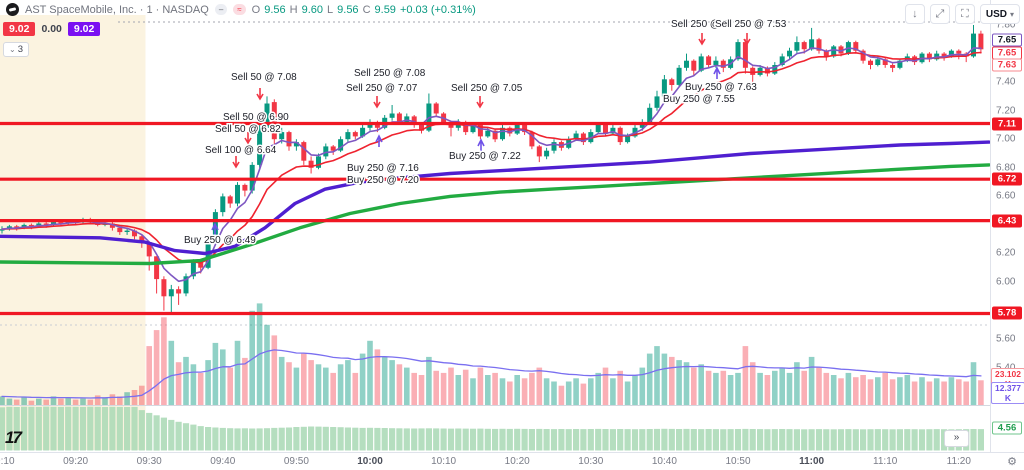 Image resolution: width=1024 pixels, height=470 pixels. I want to click on time-axis-label: 09:20, so click(76, 461).